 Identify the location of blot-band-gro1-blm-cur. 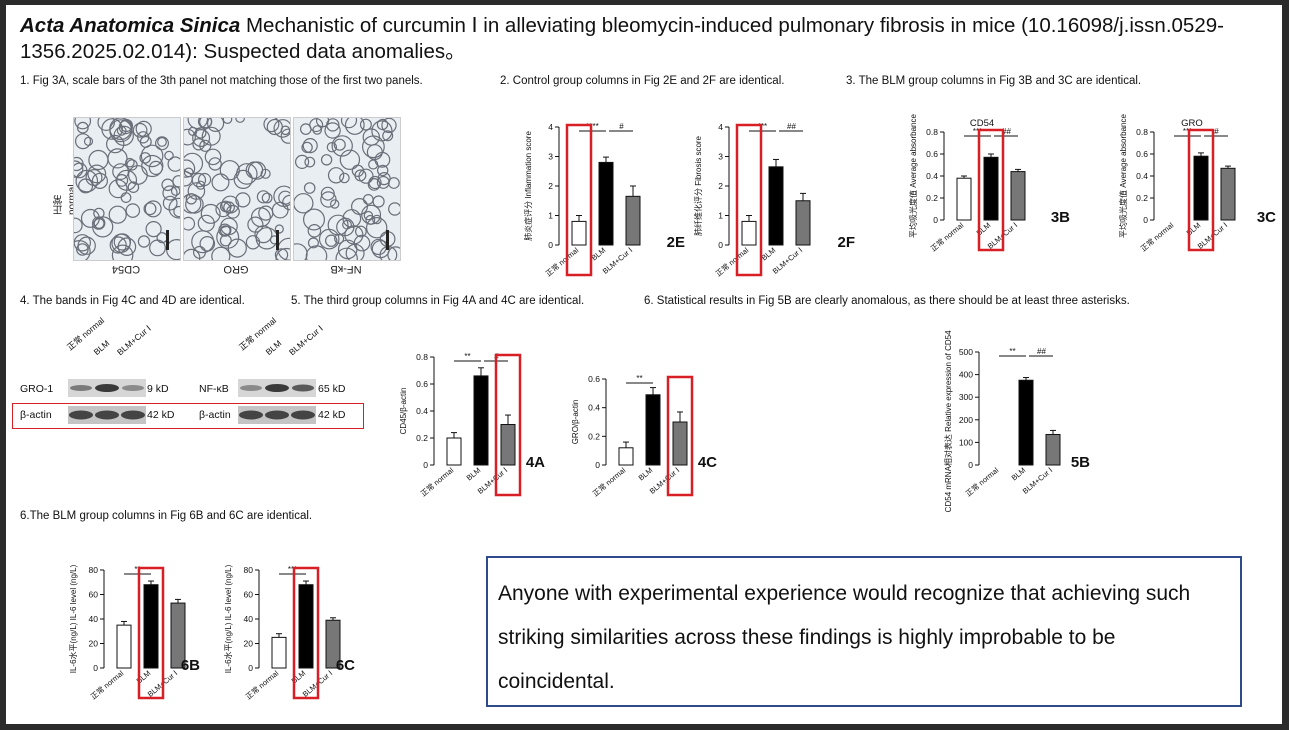
(133, 388).